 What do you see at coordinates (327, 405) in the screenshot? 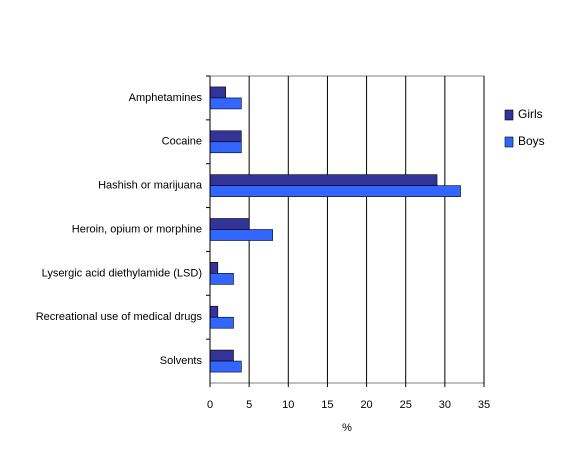
I see `x-tick-label: 15` at bounding box center [327, 405].